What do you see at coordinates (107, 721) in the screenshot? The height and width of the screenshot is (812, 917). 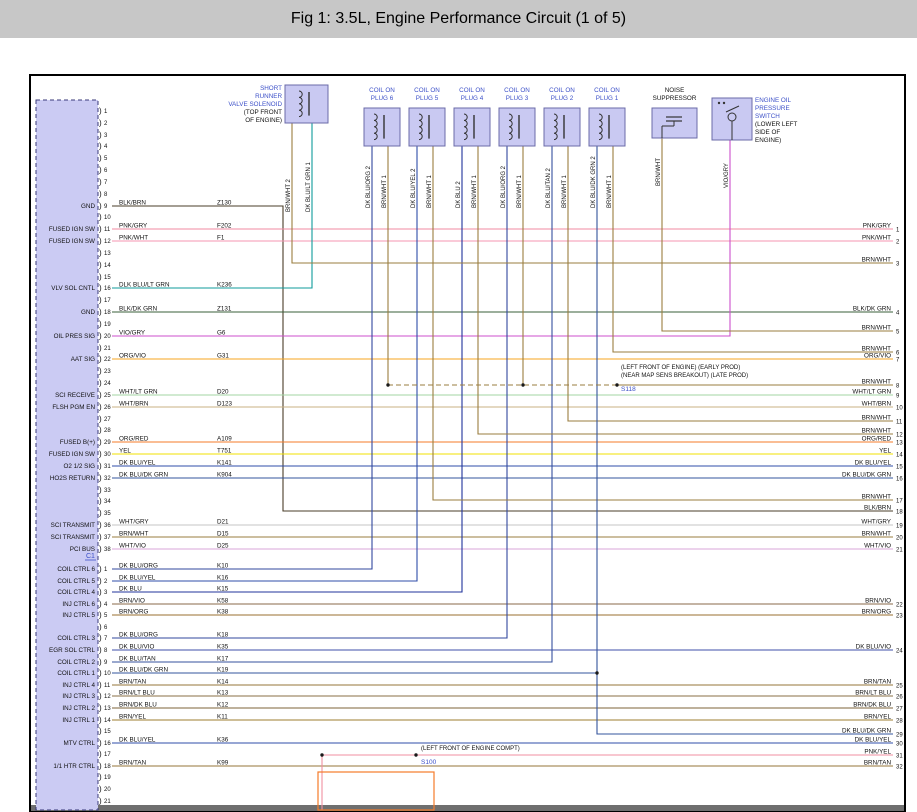 I see `pin-number: 14` at bounding box center [107, 721].